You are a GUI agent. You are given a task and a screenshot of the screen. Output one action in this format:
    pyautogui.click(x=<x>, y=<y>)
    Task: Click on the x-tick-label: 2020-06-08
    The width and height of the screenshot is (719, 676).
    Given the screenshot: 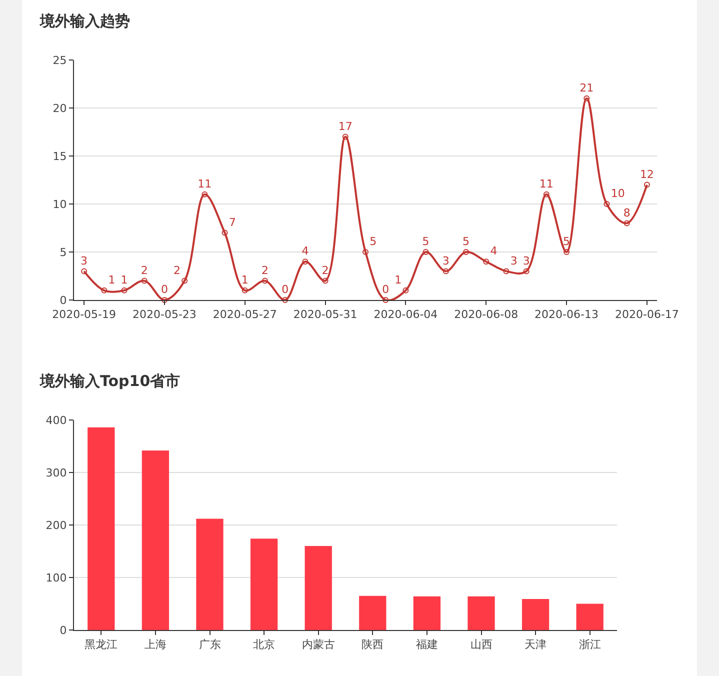 What is the action you would take?
    pyautogui.click(x=486, y=315)
    